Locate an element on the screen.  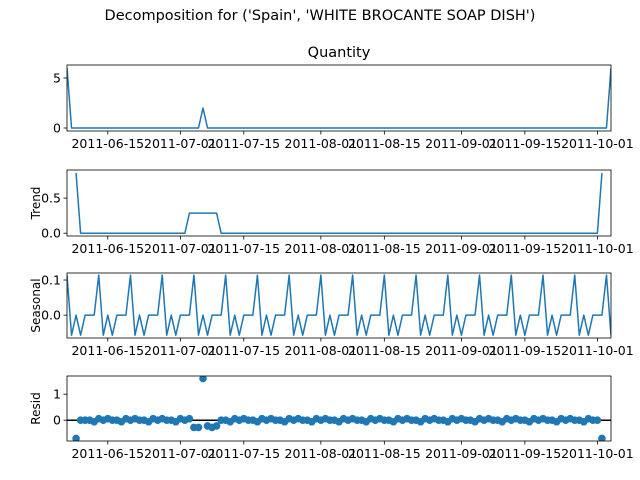
y-tick-label: 5 is located at coordinates (57, 78).